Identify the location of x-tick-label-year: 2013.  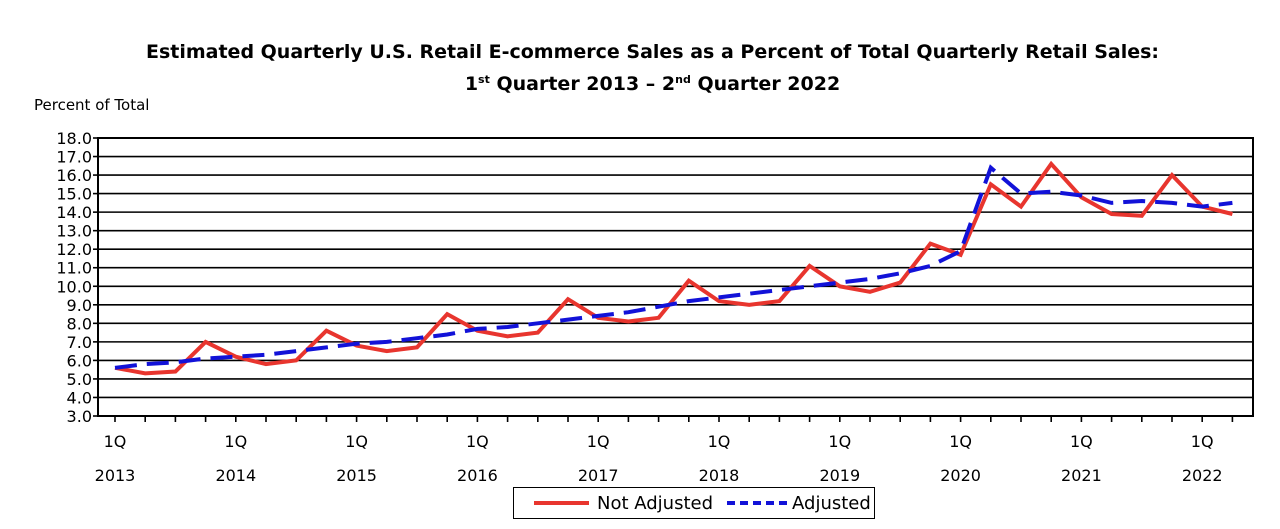
(115, 475).